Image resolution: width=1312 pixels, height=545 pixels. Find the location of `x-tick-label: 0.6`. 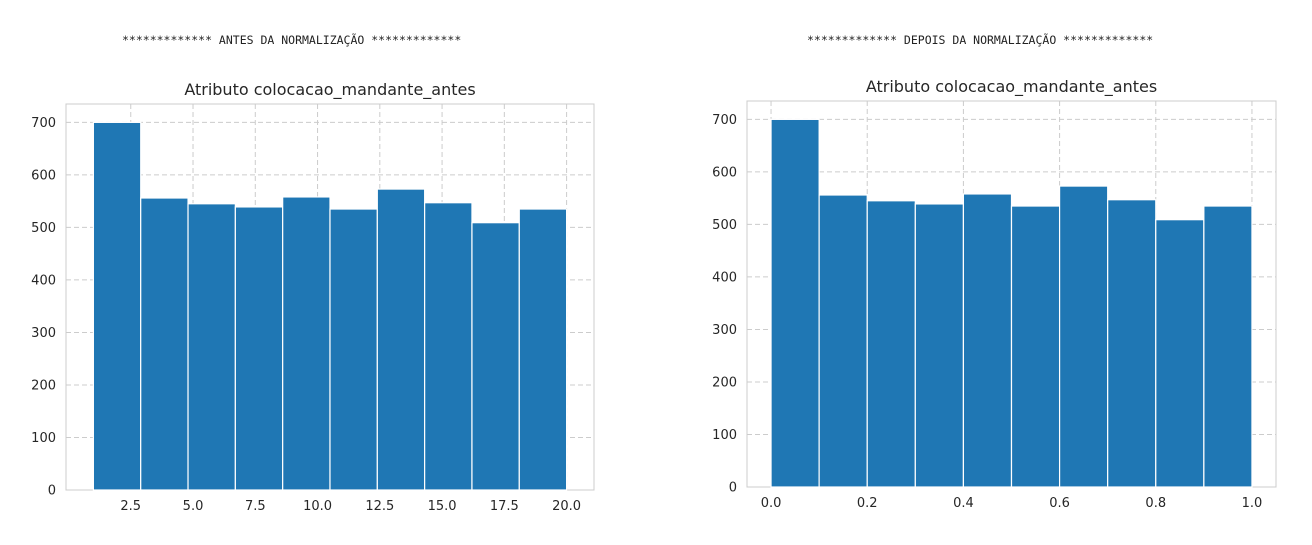

x-tick-label: 0.6 is located at coordinates (1059, 503).